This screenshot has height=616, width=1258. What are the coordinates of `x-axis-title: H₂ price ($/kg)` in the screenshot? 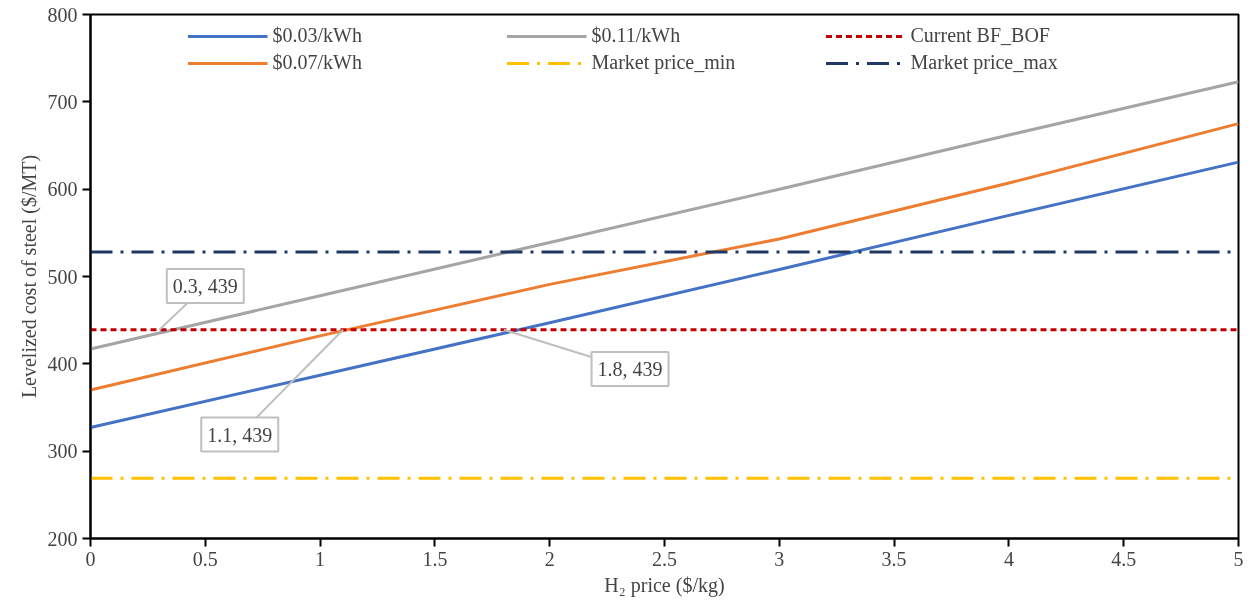 It's located at (664, 585).